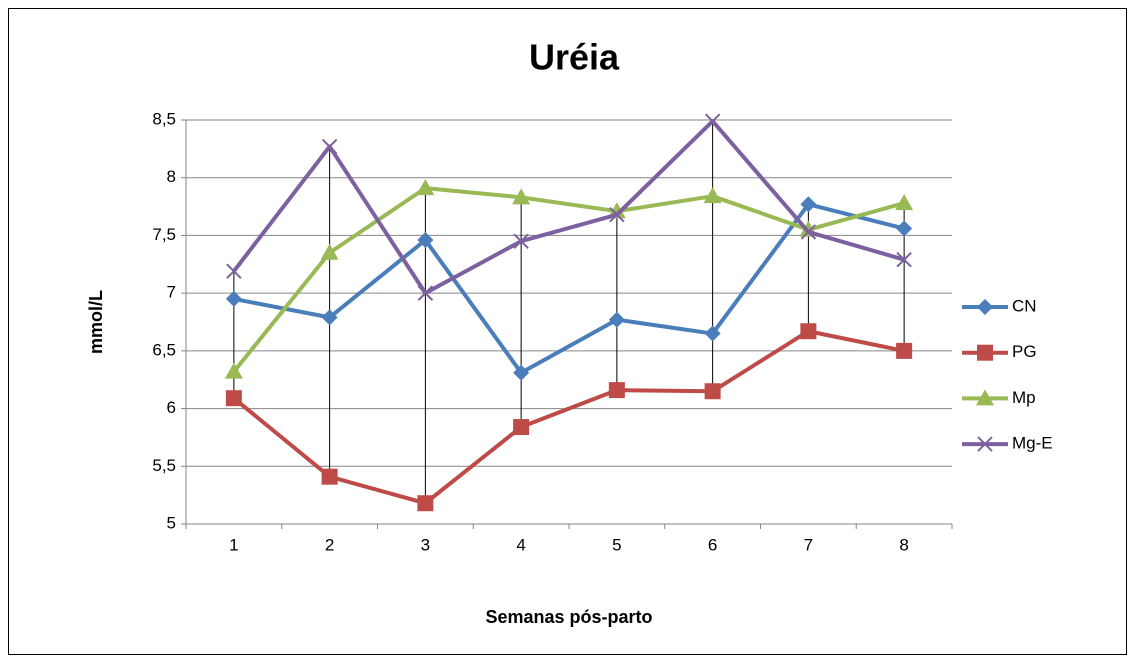 The height and width of the screenshot is (663, 1135). Describe the element at coordinates (171, 292) in the screenshot. I see `y-tick-label: 7` at that location.